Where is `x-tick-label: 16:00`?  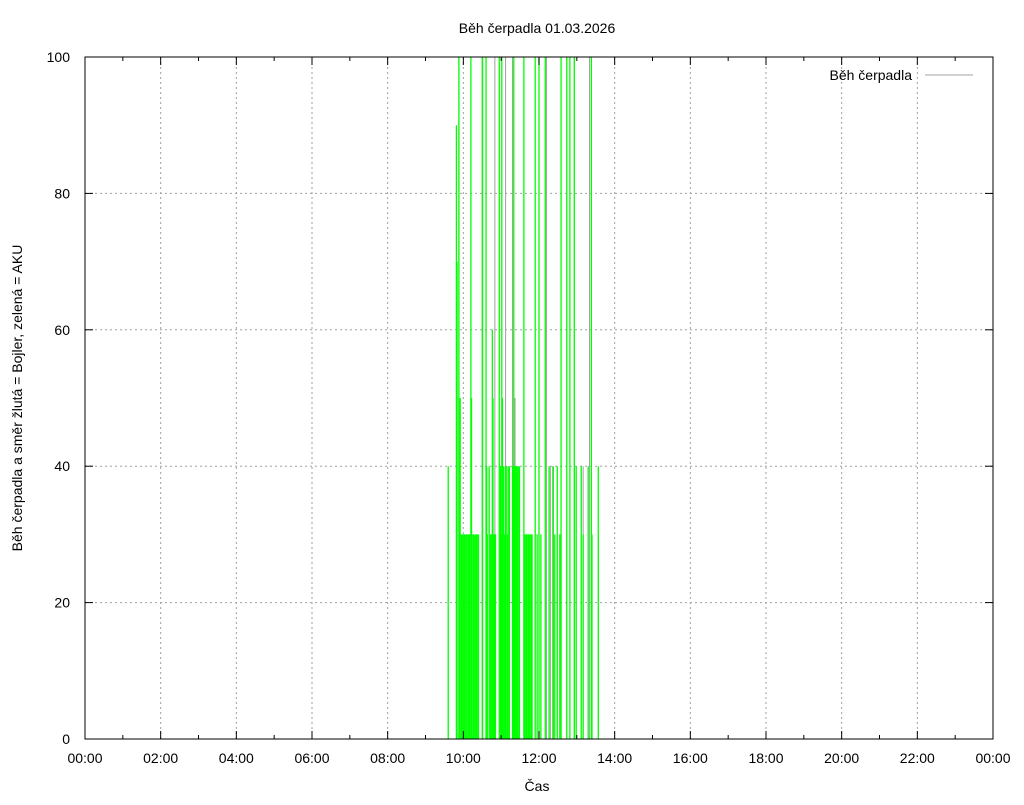 x-tick-label: 16:00 is located at coordinates (690, 758).